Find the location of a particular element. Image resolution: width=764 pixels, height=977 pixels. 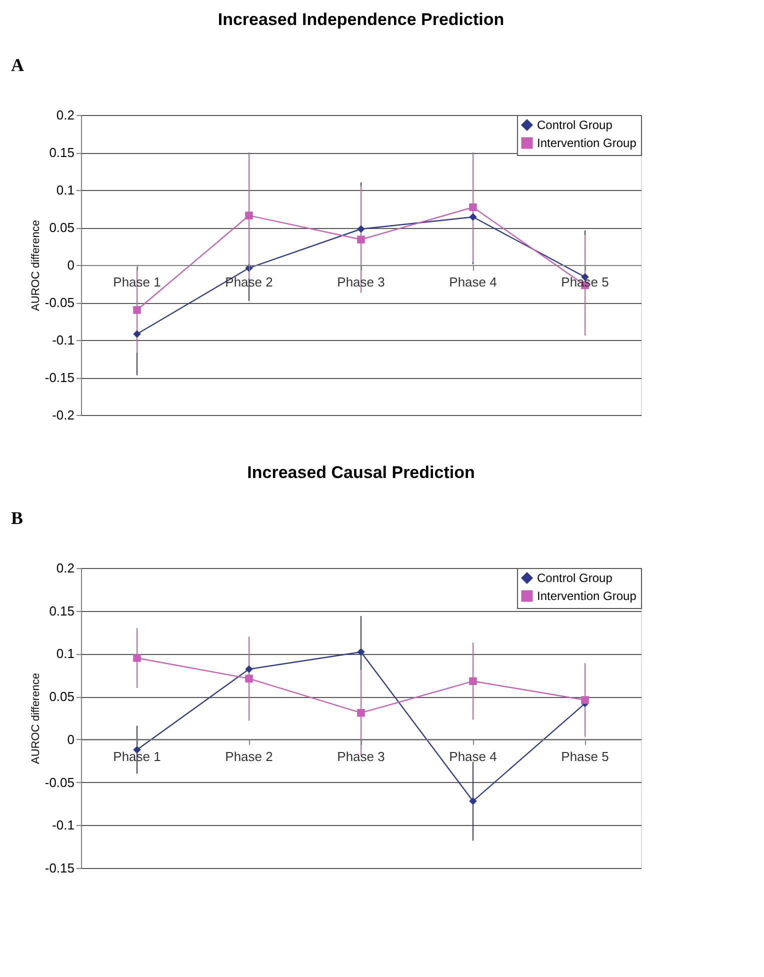

text: A is located at coordinates (17, 65).